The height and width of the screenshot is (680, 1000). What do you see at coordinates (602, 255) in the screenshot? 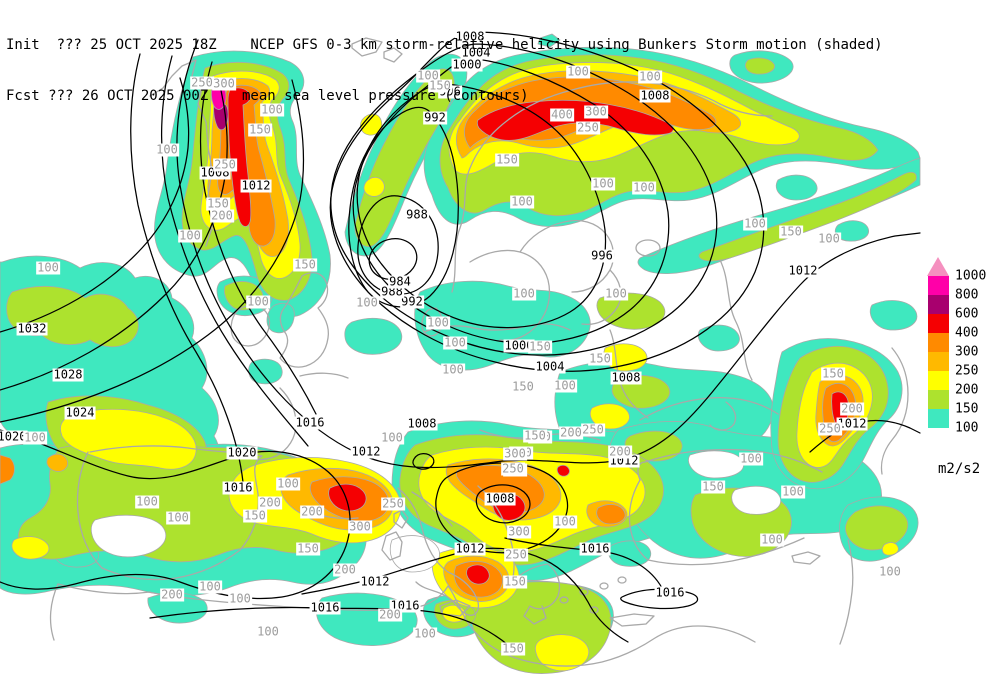
I see `contour-label: 996` at bounding box center [602, 255].